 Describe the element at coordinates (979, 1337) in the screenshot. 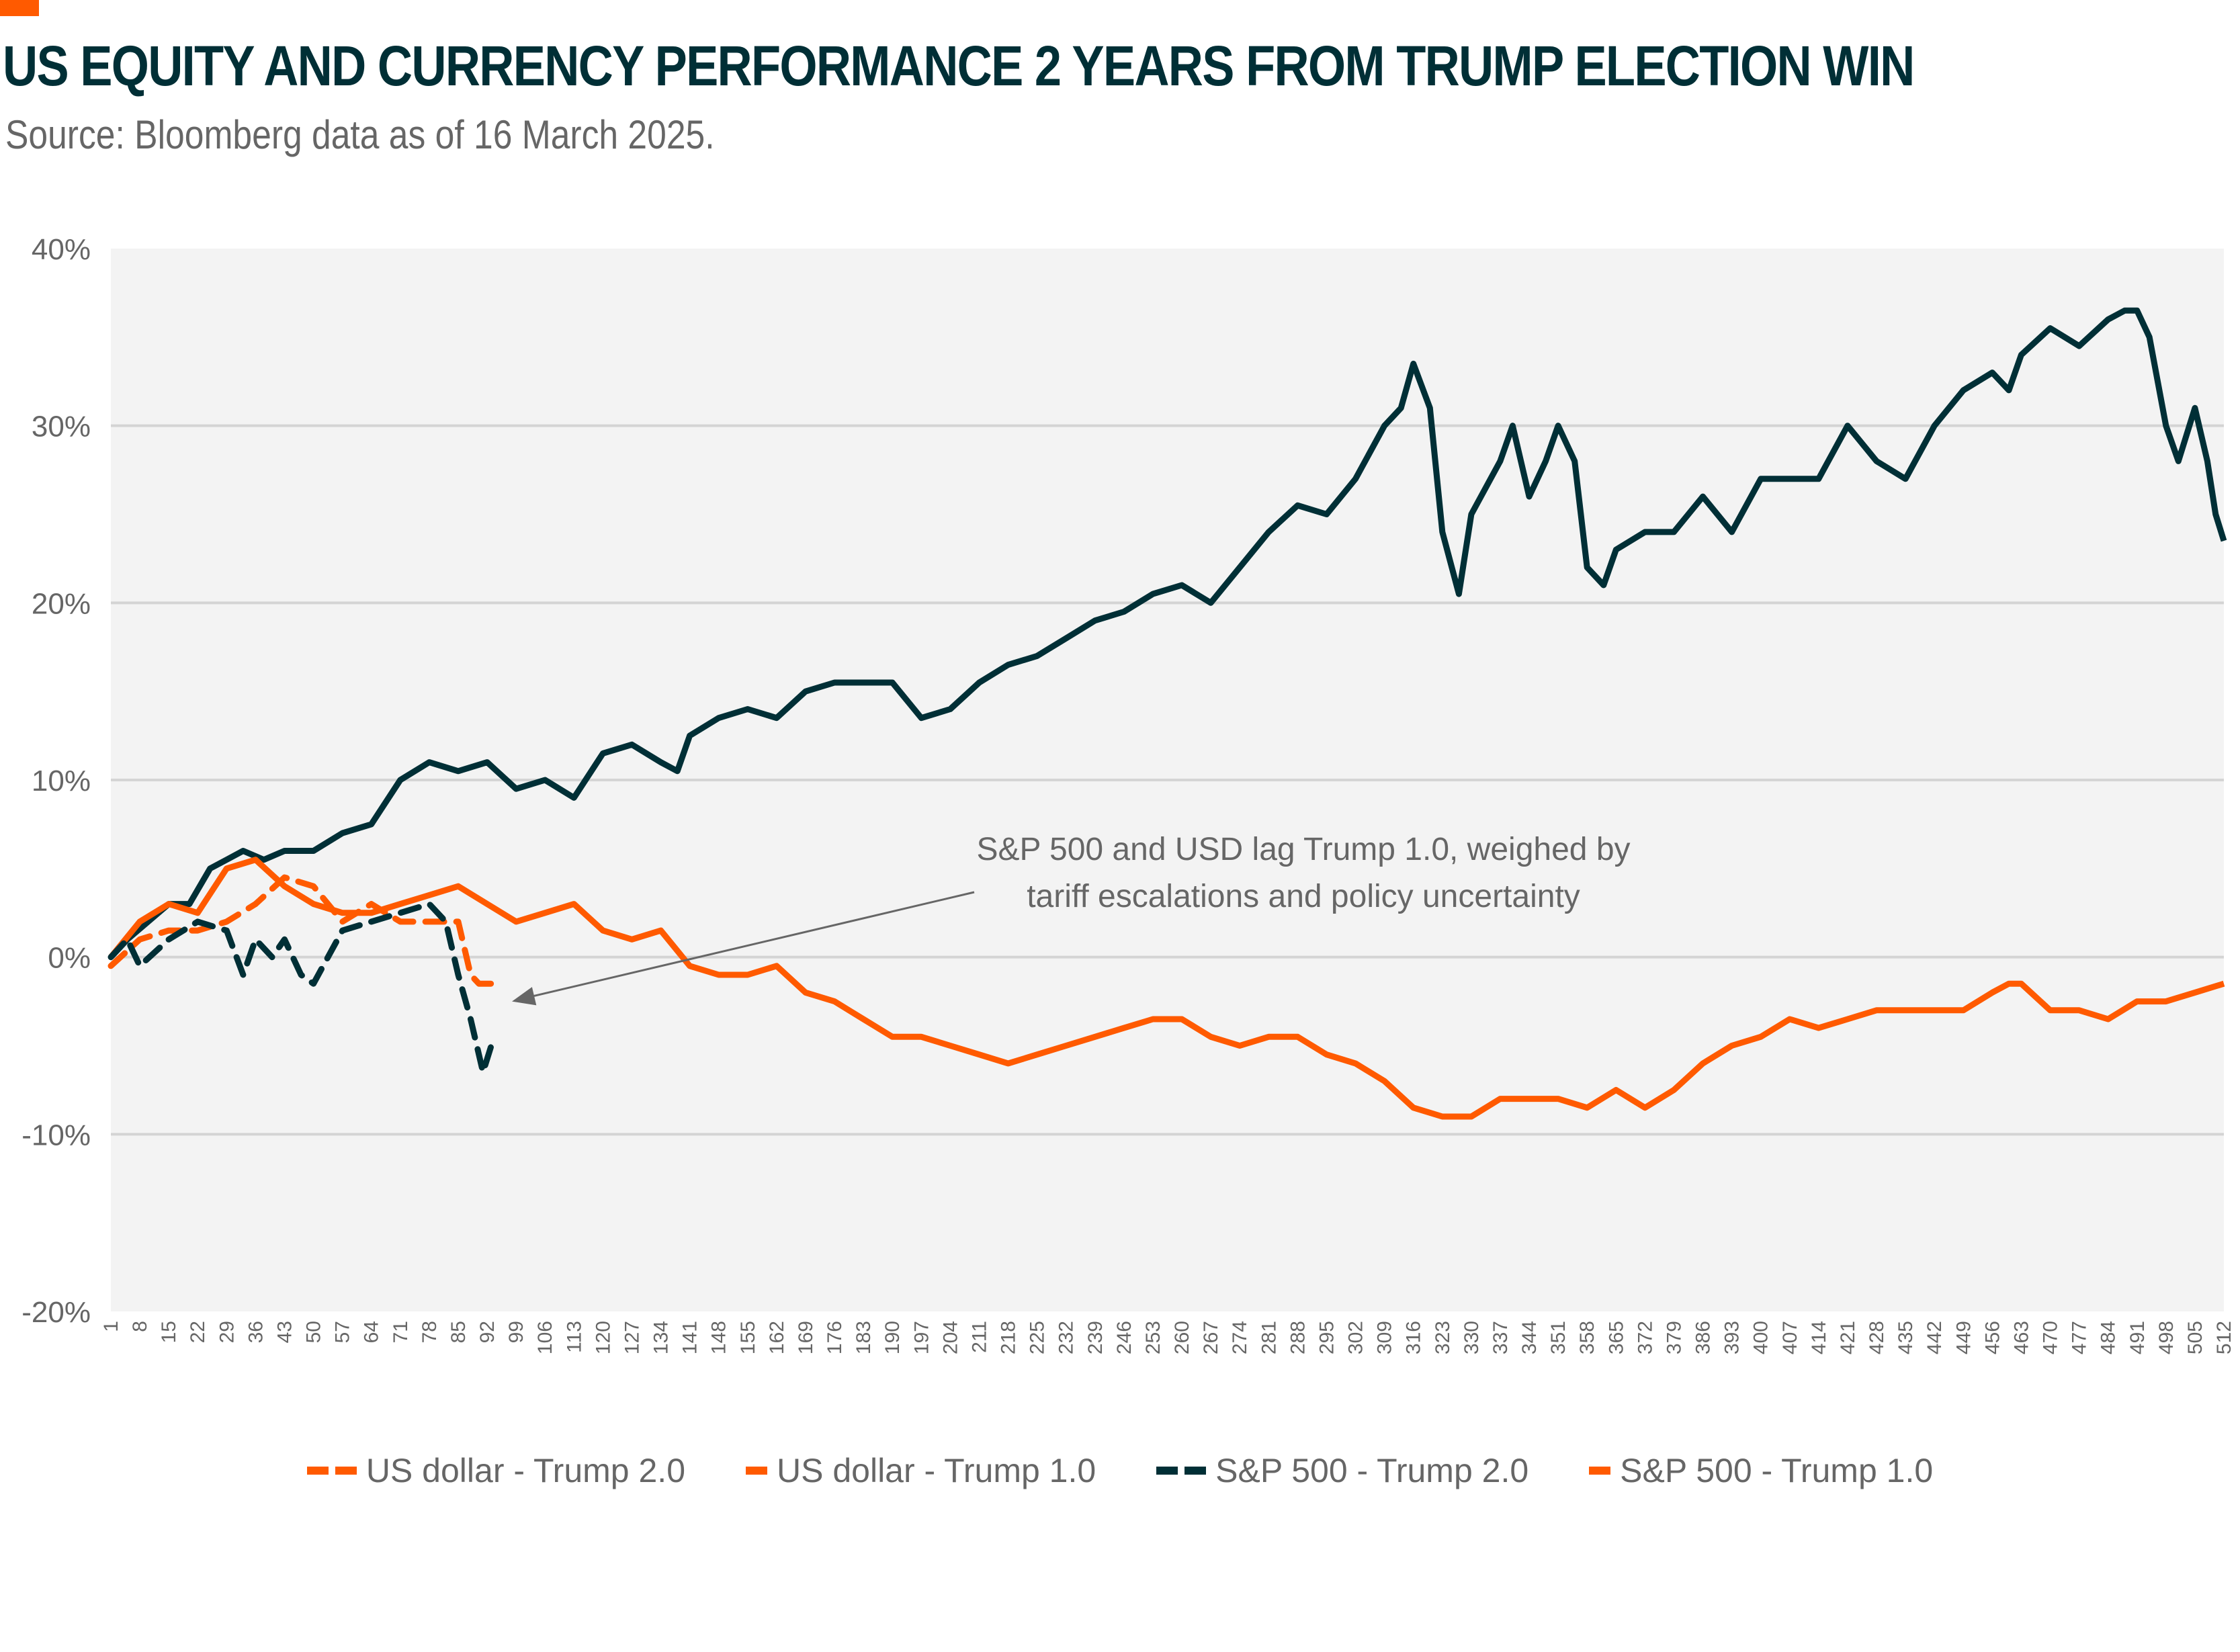

I see `x-tick-label: 211` at that location.